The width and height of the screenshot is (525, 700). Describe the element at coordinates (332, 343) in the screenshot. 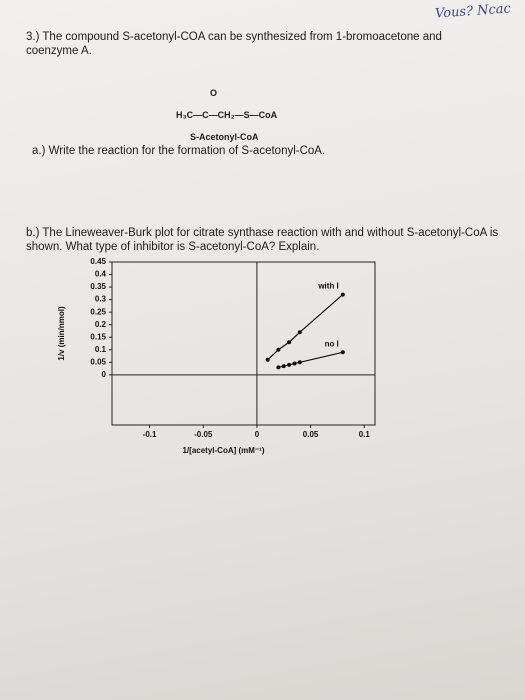

I see `series-label: no I` at that location.